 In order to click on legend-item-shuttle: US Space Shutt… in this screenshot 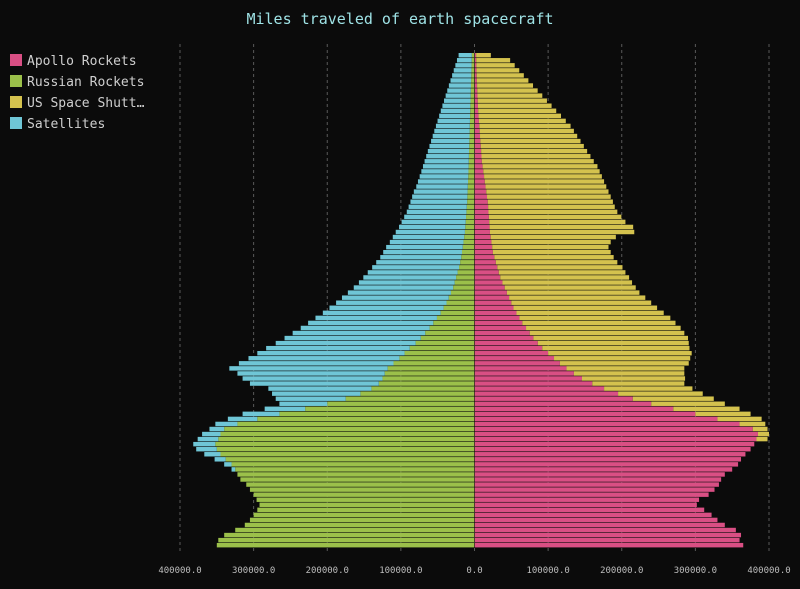, I will do `click(77, 103)`.